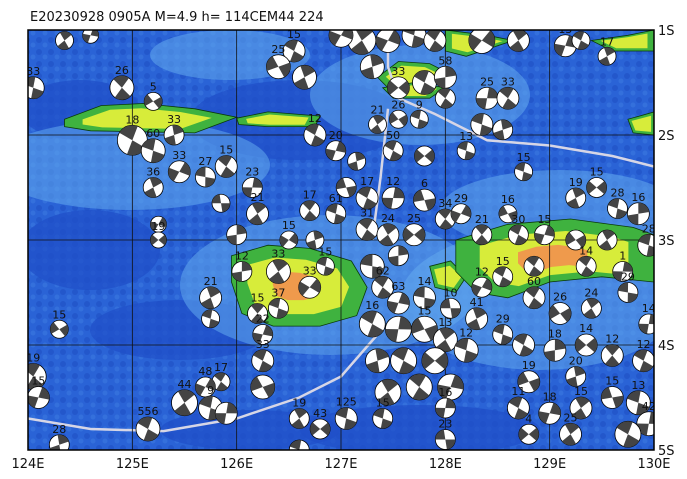  What do you see at coordinates (529, 428) in the screenshot?
I see `focal-mechanism-104: 4` at bounding box center [529, 428].